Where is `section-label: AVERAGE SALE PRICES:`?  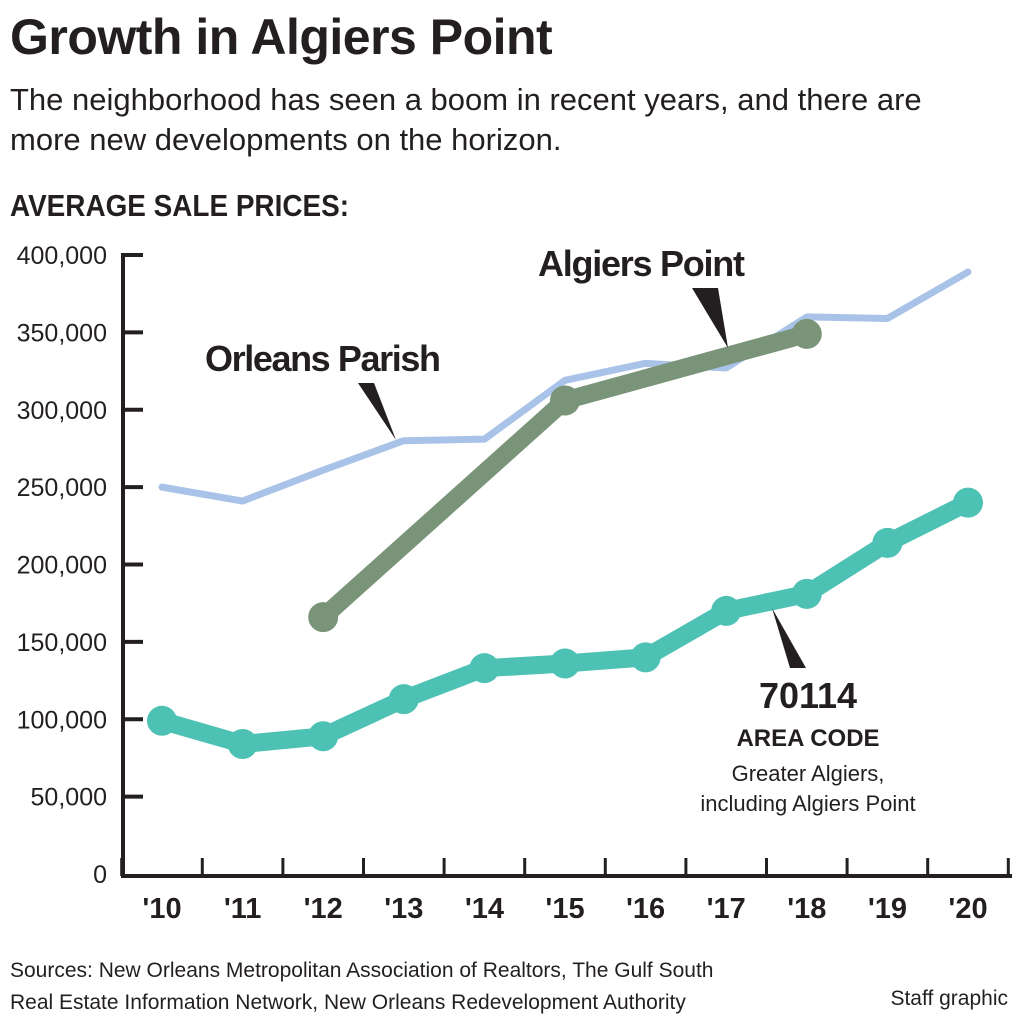
section-label: AVERAGE SALE PRICES: is located at coordinates (179, 205).